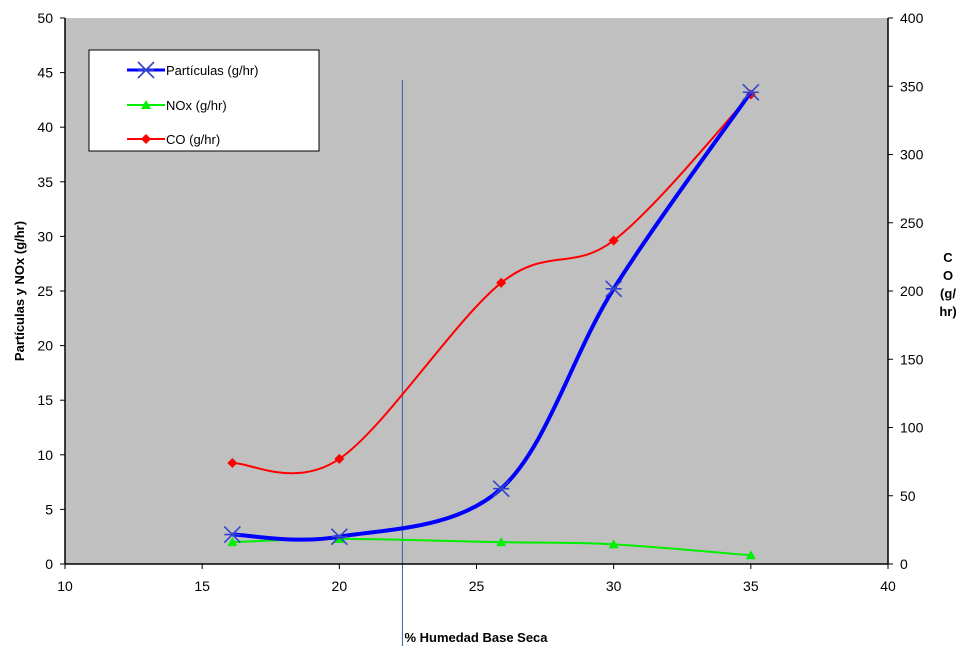 The image size is (964, 646). Describe the element at coordinates (45, 291) in the screenshot. I see `y-tick-label: 25` at that location.